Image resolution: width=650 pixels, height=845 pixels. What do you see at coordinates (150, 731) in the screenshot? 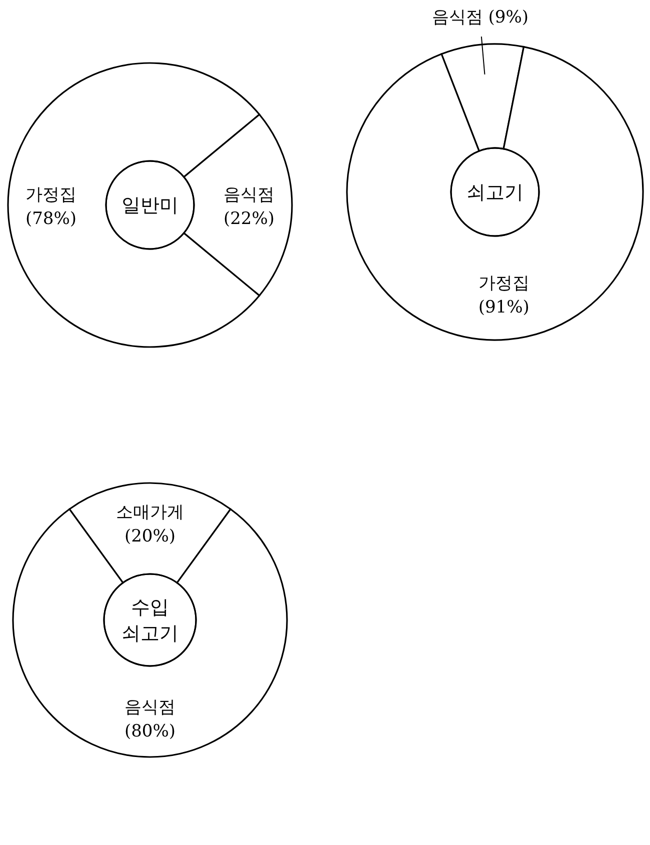
I see `data-label: (80%)` at bounding box center [150, 731].